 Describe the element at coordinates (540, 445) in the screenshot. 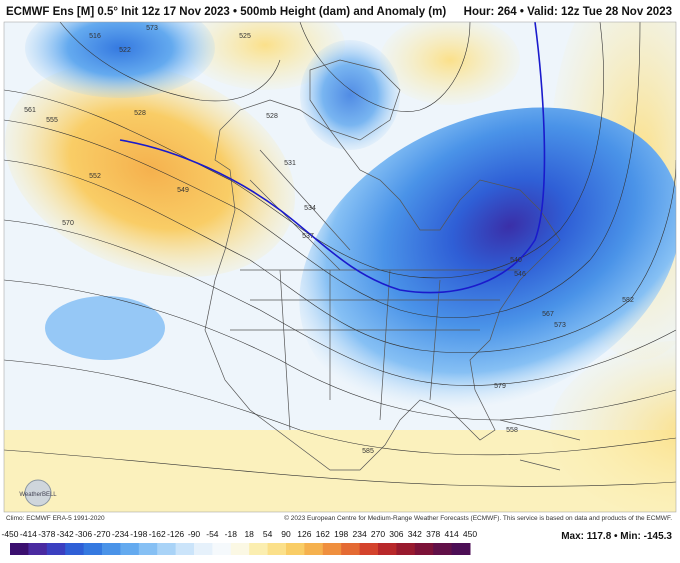

I see `caribbean` at that location.